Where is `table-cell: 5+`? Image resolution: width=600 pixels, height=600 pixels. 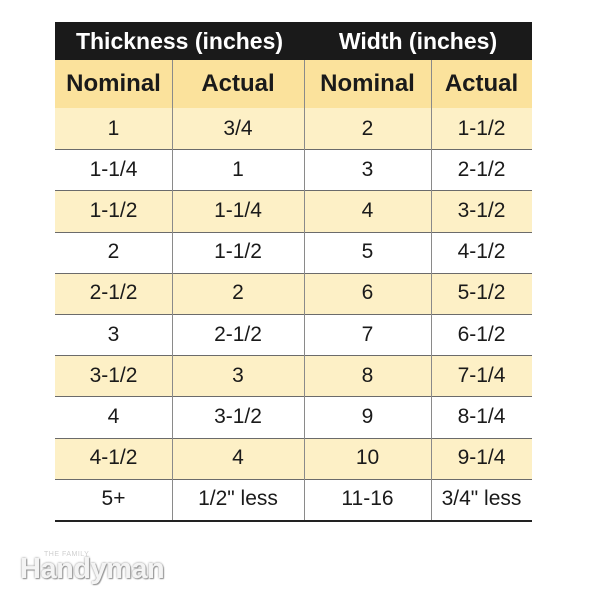 table-cell: 5+ is located at coordinates (113, 499).